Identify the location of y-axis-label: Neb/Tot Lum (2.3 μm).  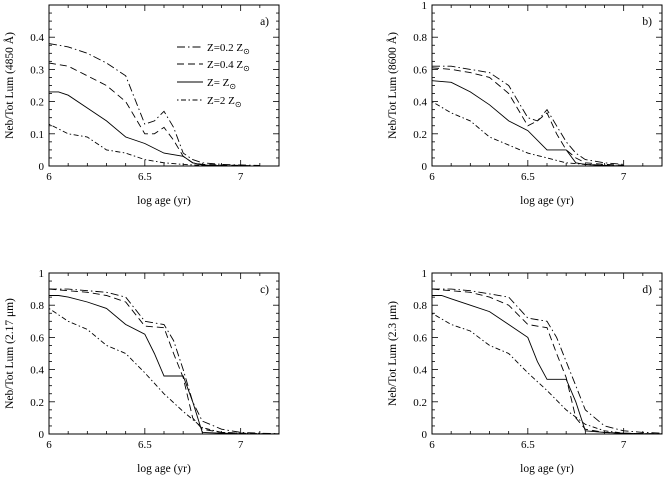
(393, 353).